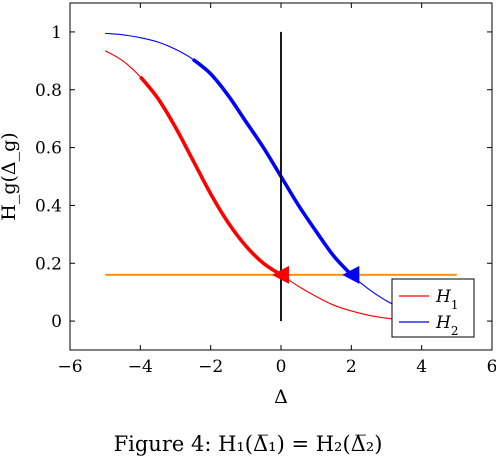 The height and width of the screenshot is (470, 496). What do you see at coordinates (446, 299) in the screenshot?
I see `legend-label-h1: H1` at bounding box center [446, 299].